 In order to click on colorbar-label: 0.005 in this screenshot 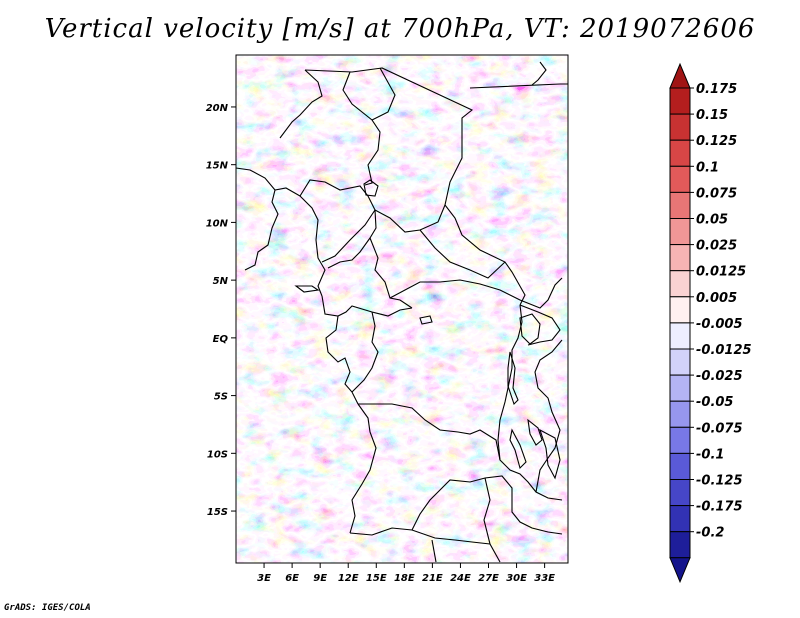, I will do `click(716, 298)`.